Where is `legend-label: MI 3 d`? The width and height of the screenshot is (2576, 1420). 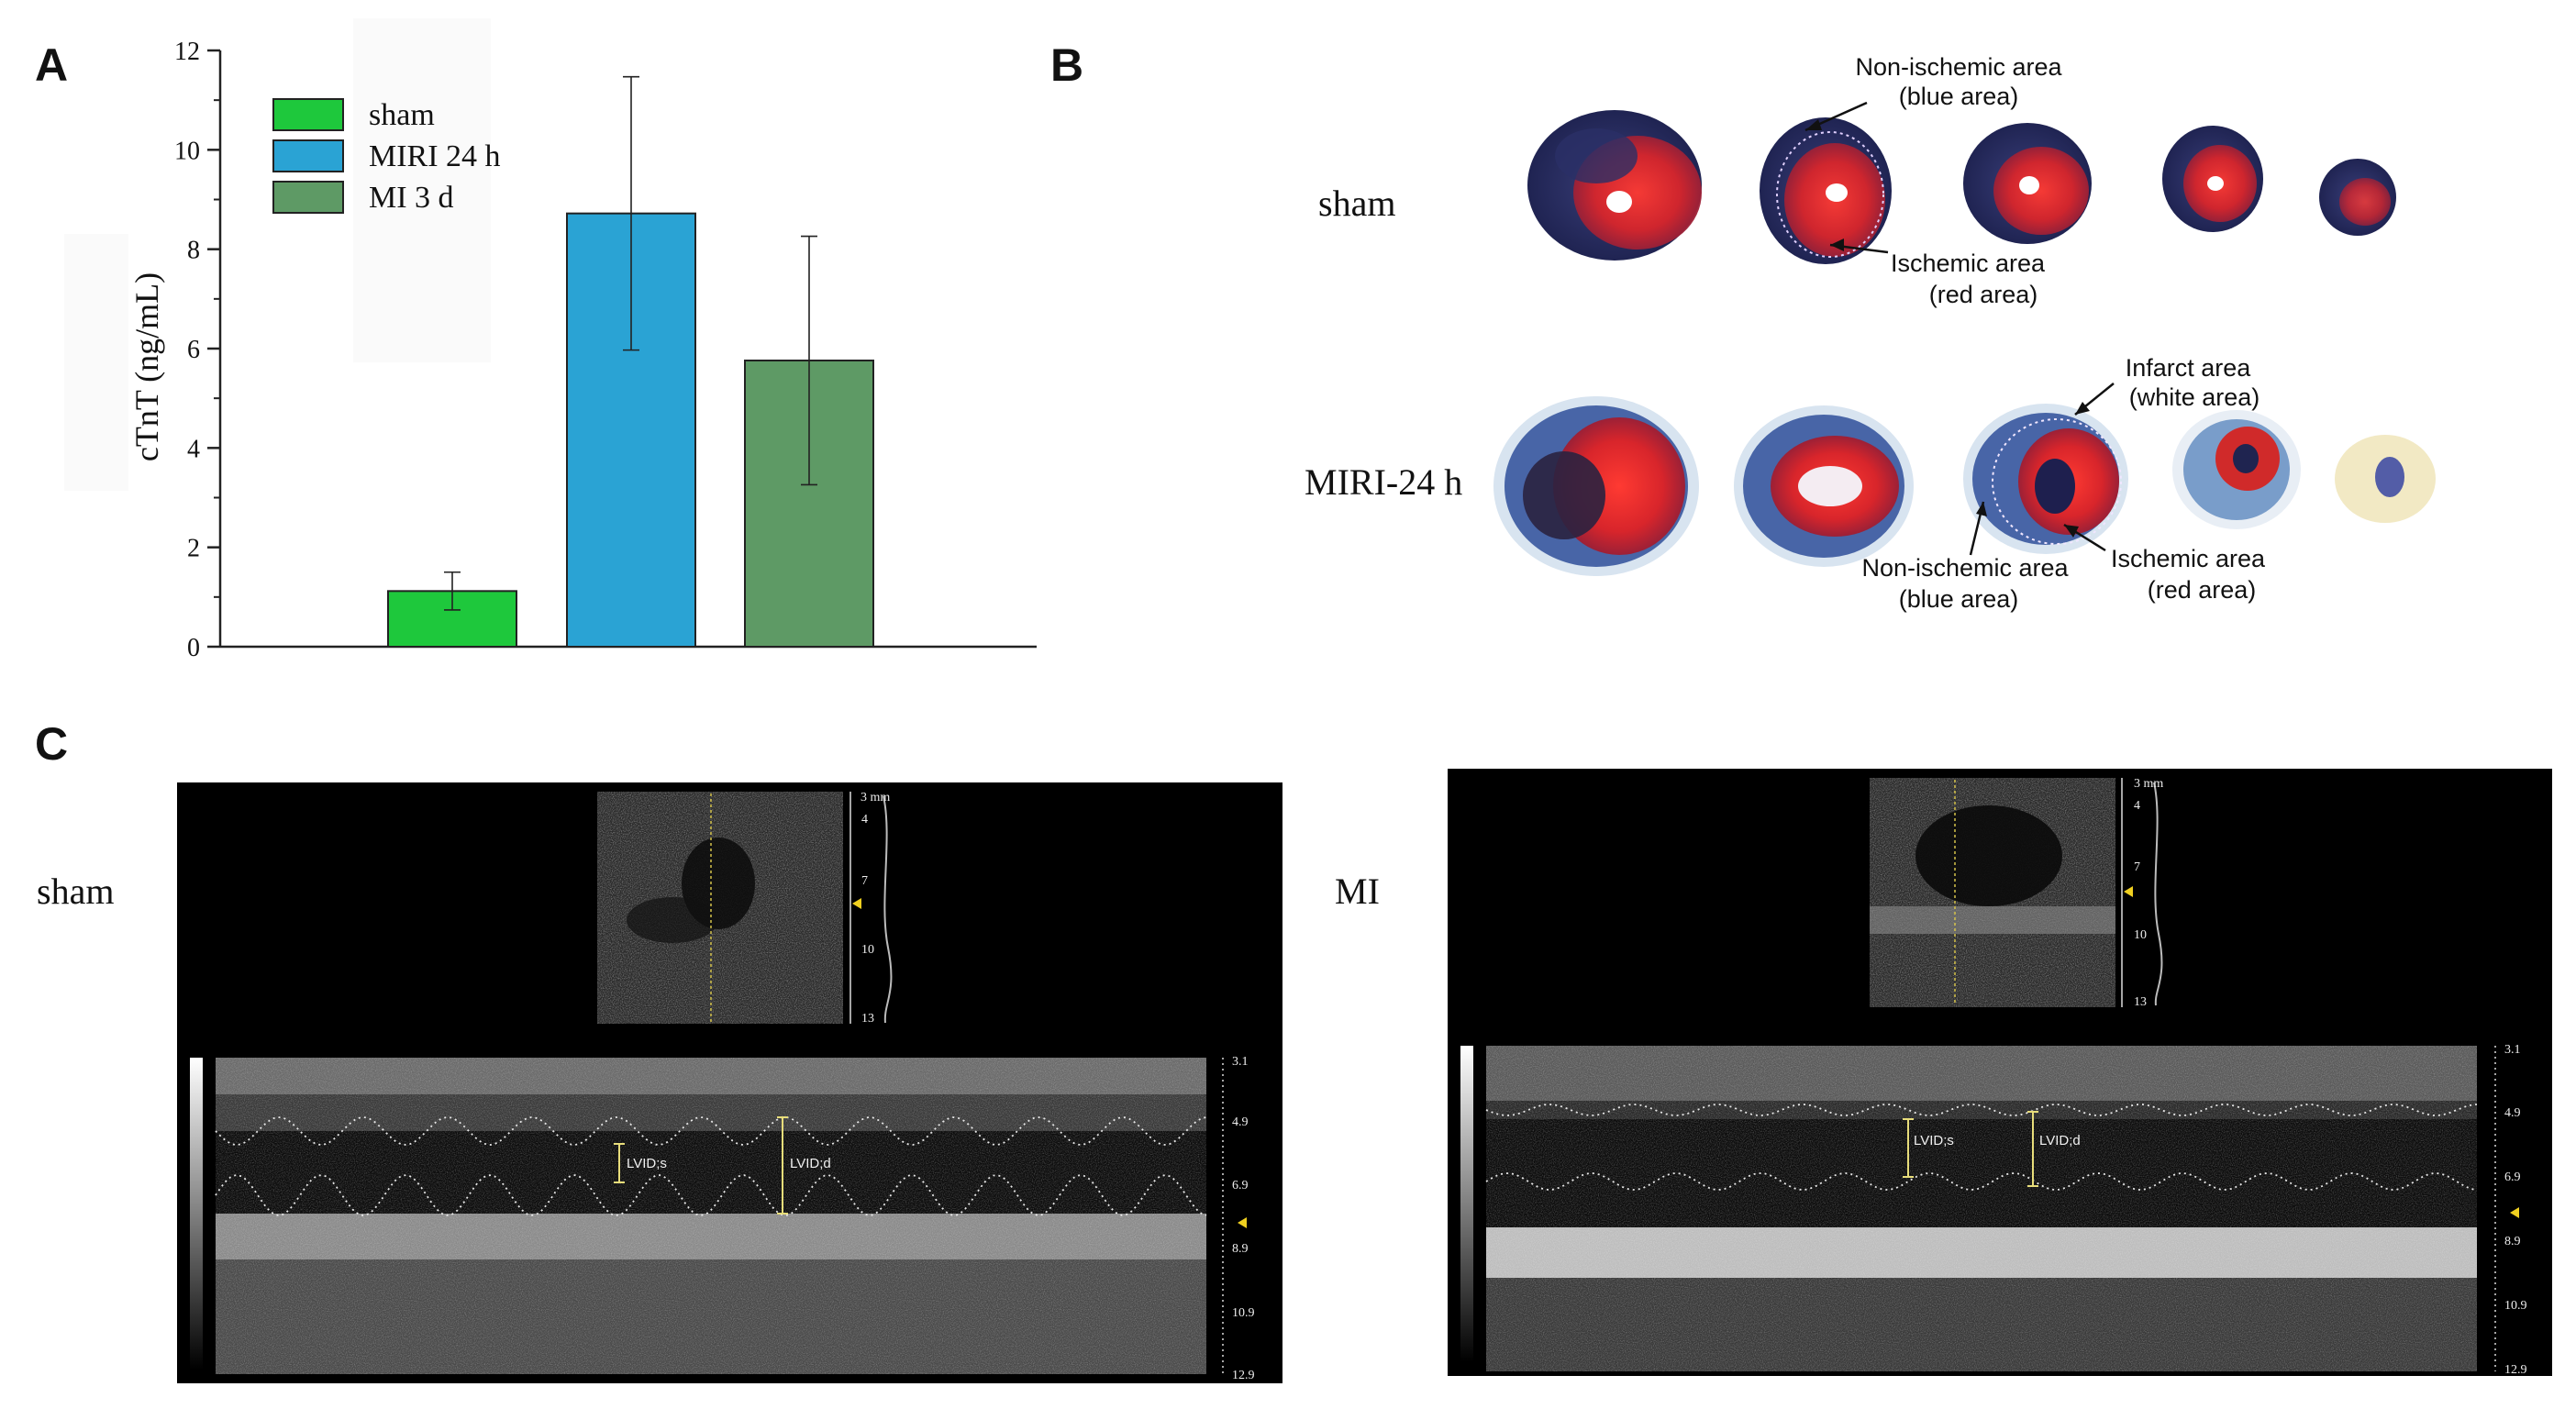 legend-label: MI 3 d is located at coordinates (411, 198).